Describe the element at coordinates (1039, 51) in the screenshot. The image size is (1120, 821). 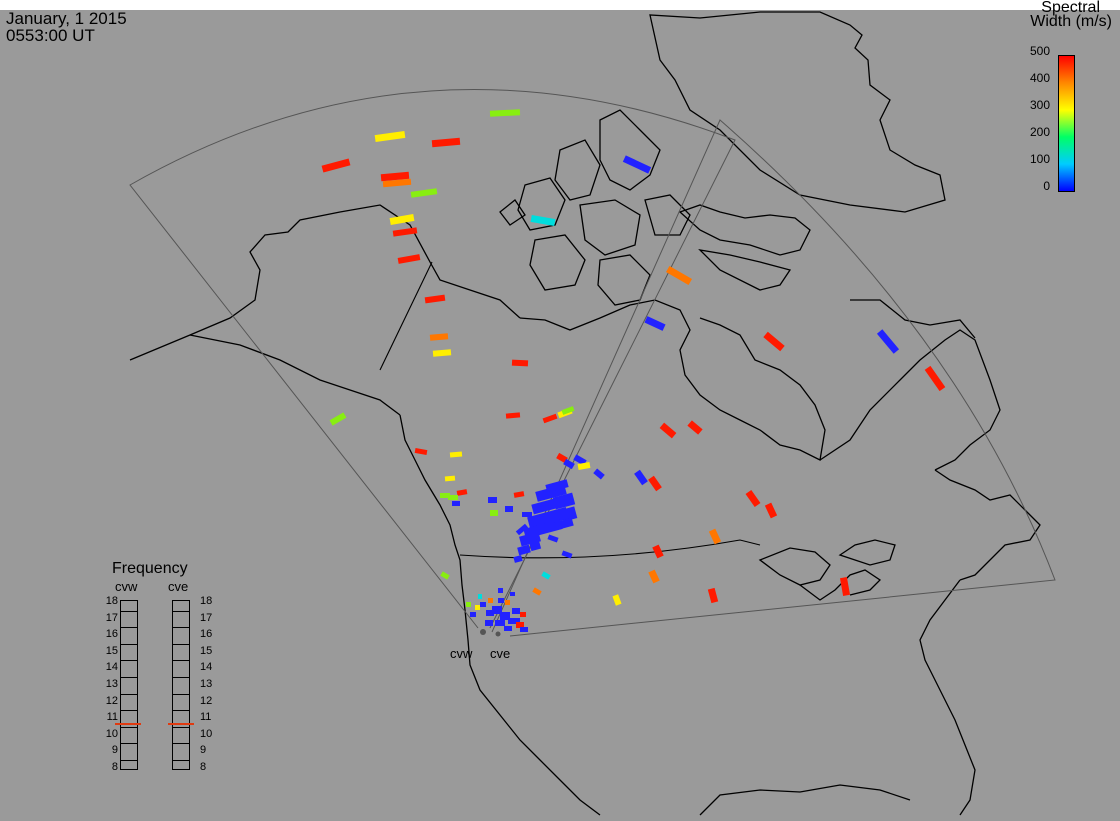
I see `colorbar-tick: 500` at that location.